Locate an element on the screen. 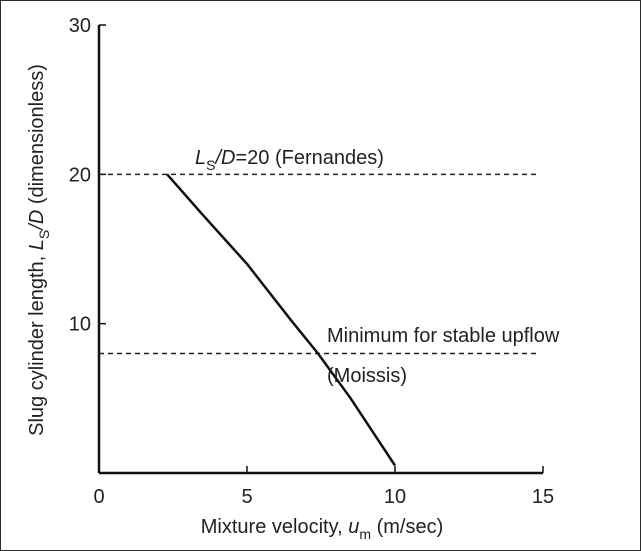  x-tick-label: 5 is located at coordinates (246, 497).